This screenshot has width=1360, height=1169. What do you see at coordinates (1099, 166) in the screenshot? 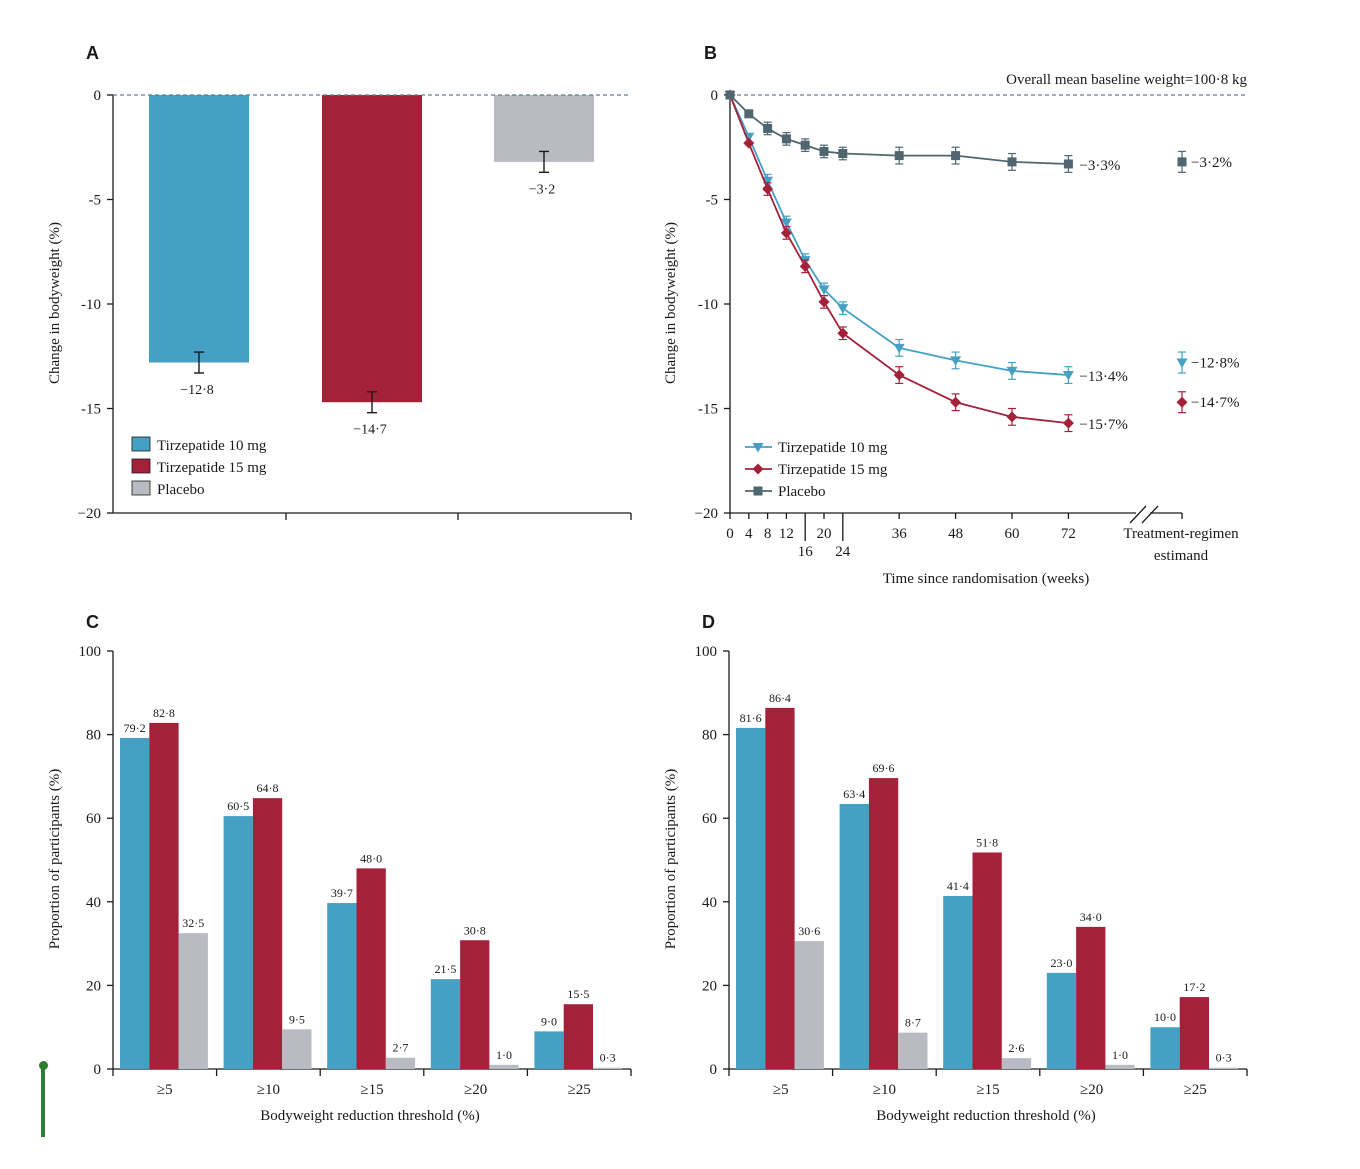
I see `panel-b-end-label: −3·3%` at bounding box center [1099, 166].